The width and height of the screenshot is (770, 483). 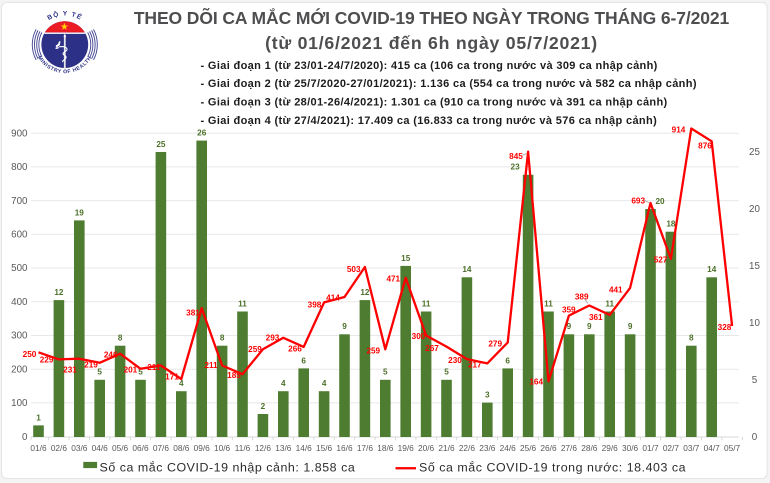 What do you see at coordinates (569, 310) in the screenshot?
I see `svg-text: 359` at bounding box center [569, 310].